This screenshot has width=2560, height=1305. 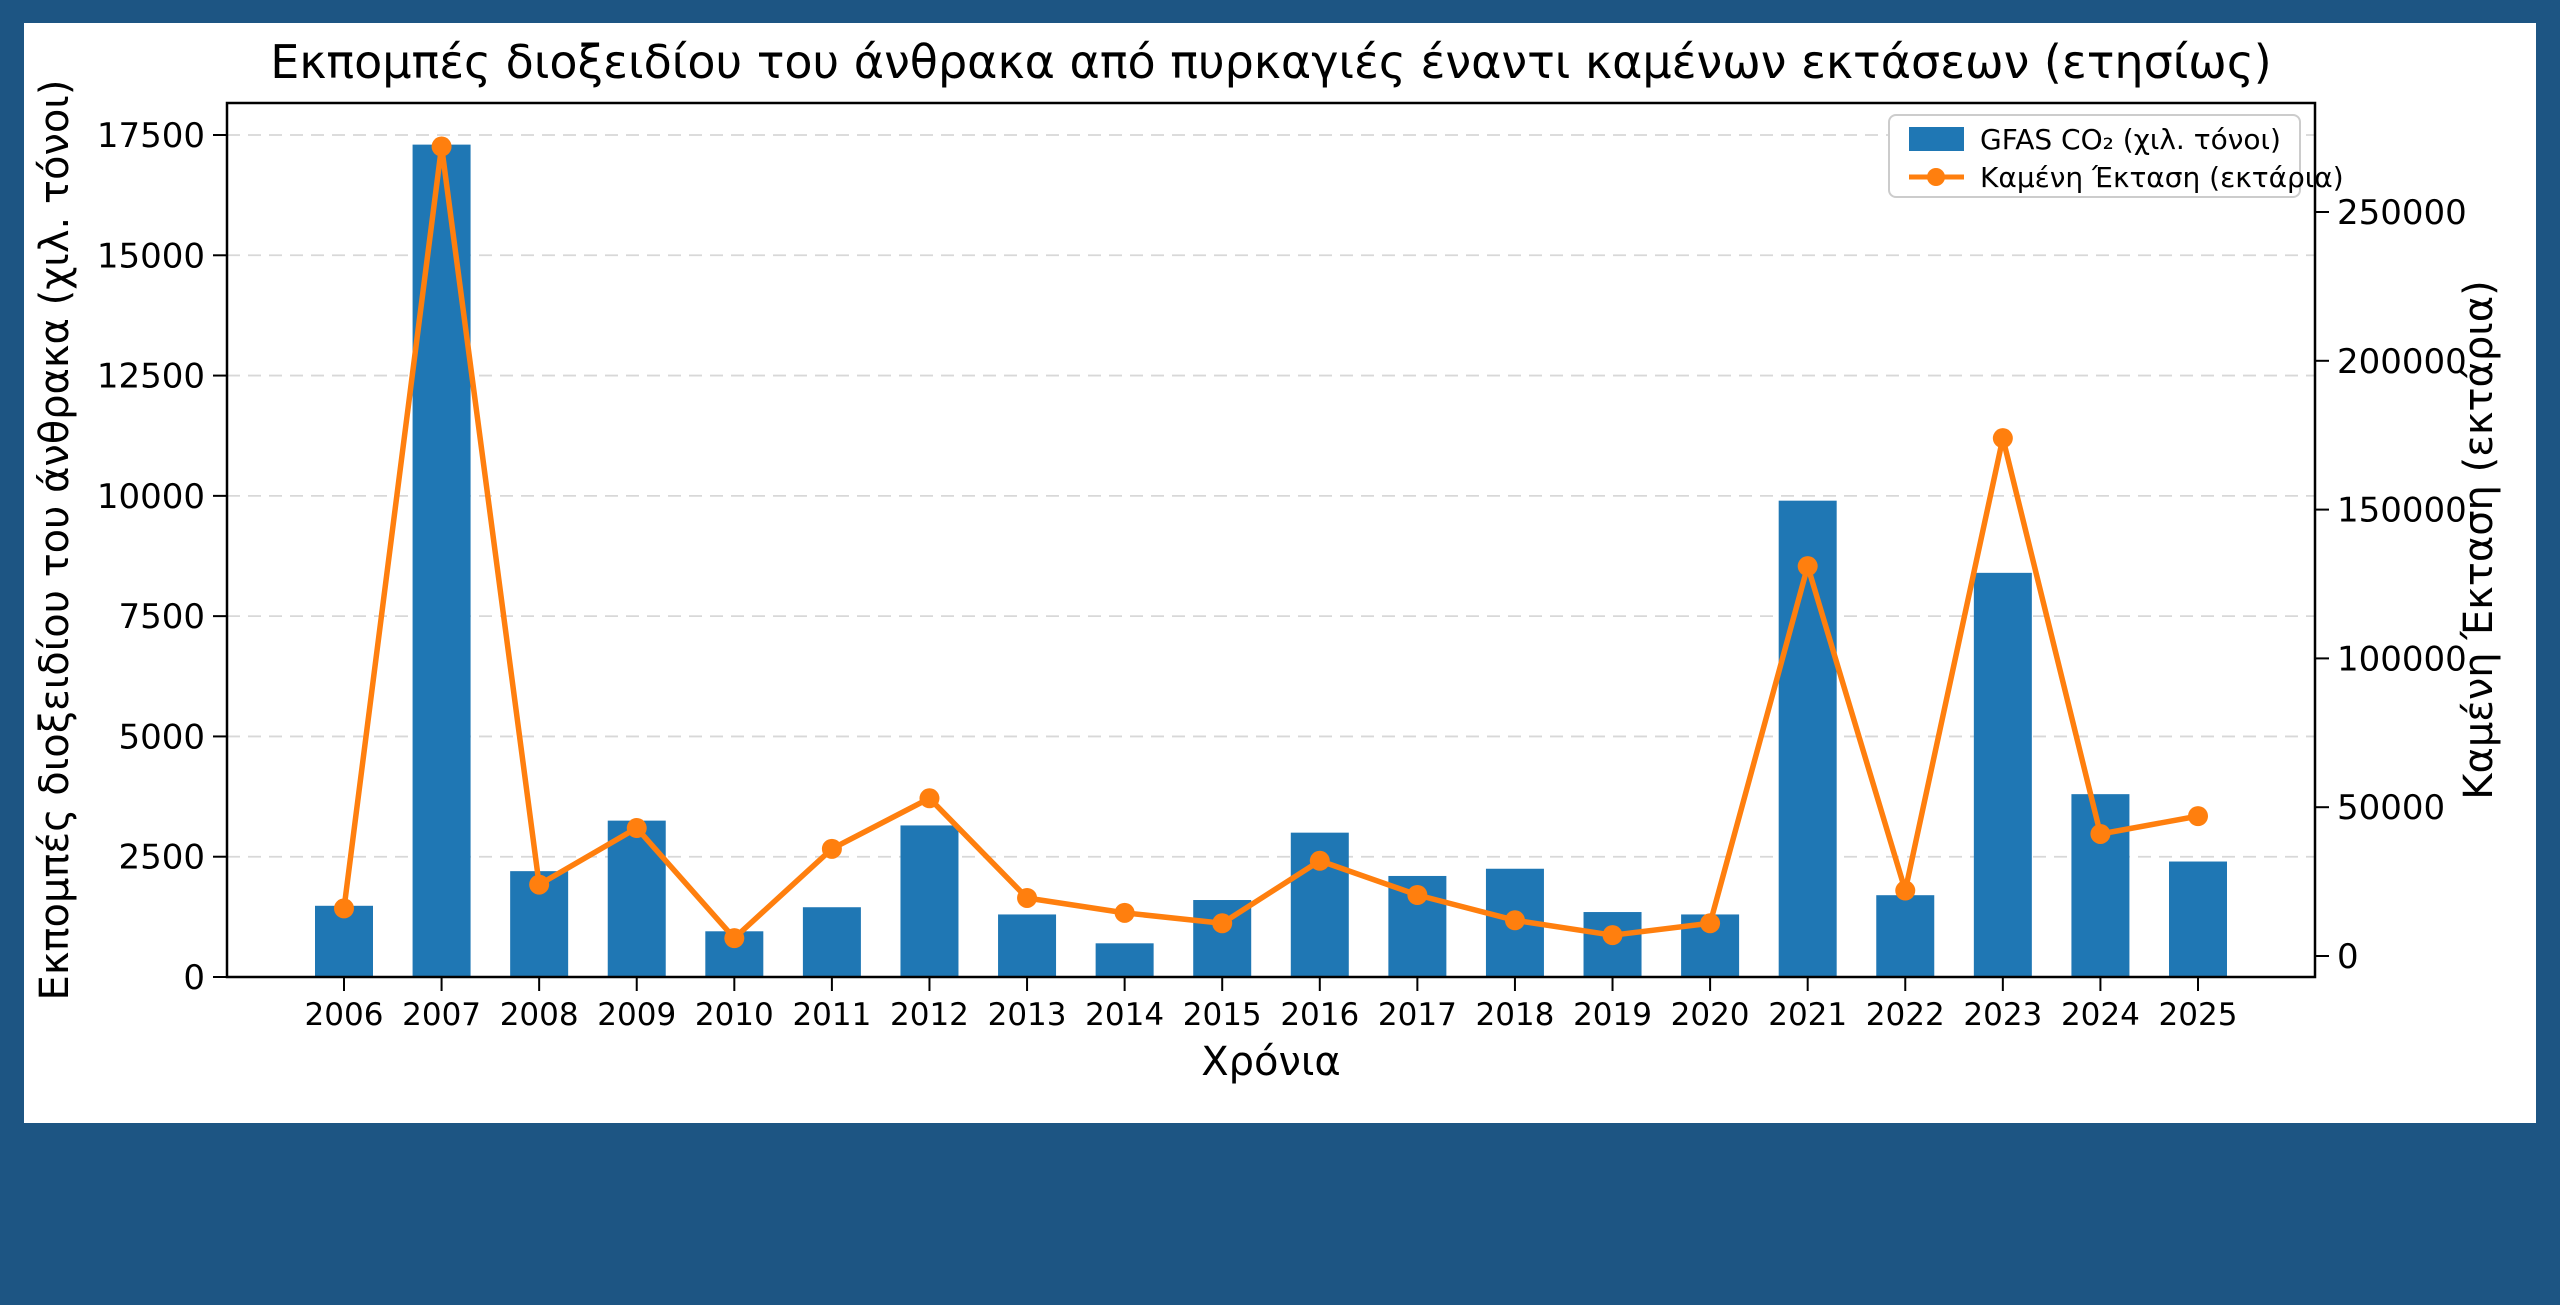 What do you see at coordinates (1710, 1015) in the screenshot?
I see `x-tick-label: 2020` at bounding box center [1710, 1015].